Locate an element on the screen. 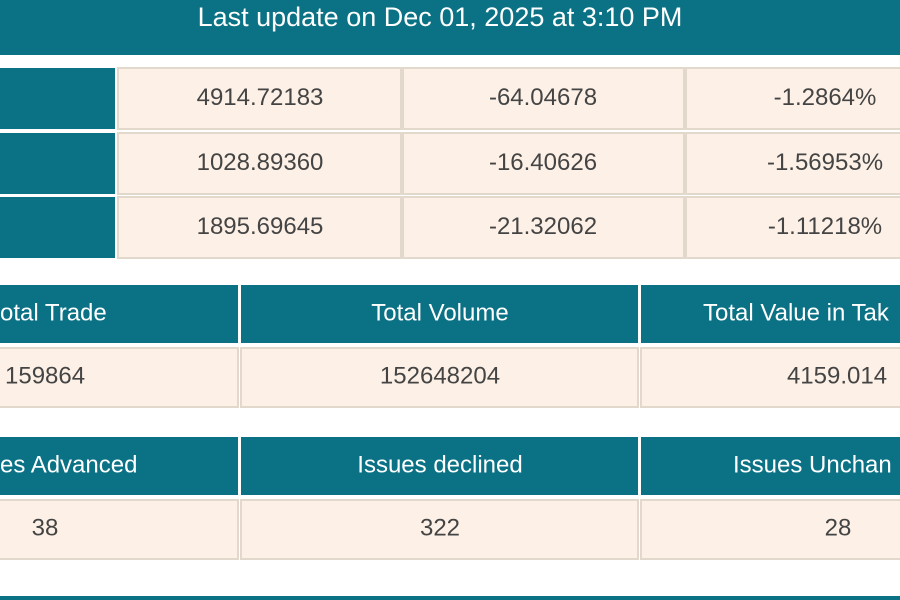 The width and height of the screenshot is (900, 600). column-header: es Advanced is located at coordinates (68, 464).